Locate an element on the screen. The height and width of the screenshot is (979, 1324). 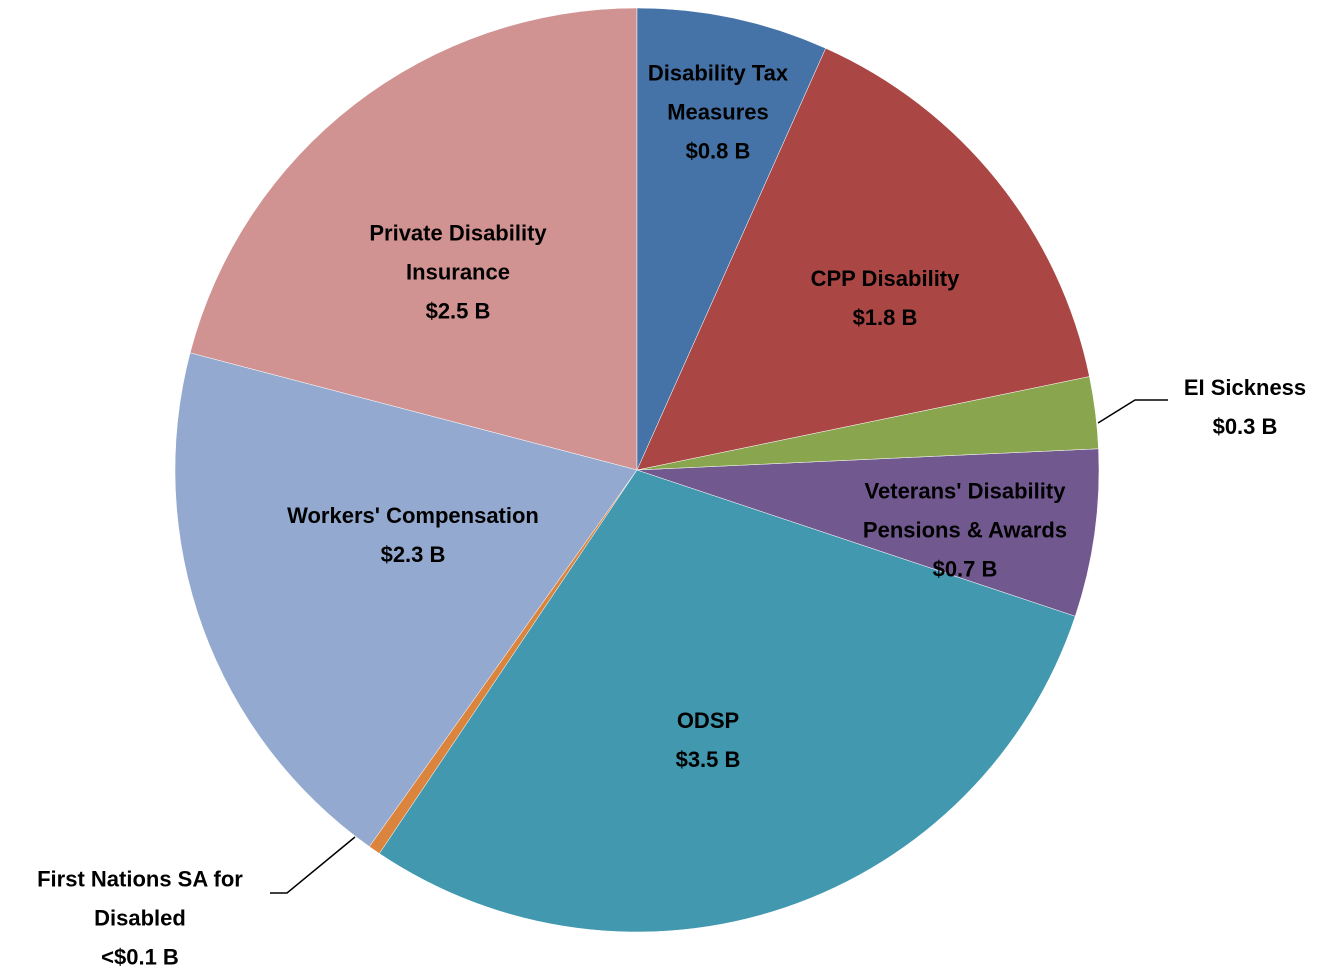
category-name: CPP Disability is located at coordinates (885, 278).